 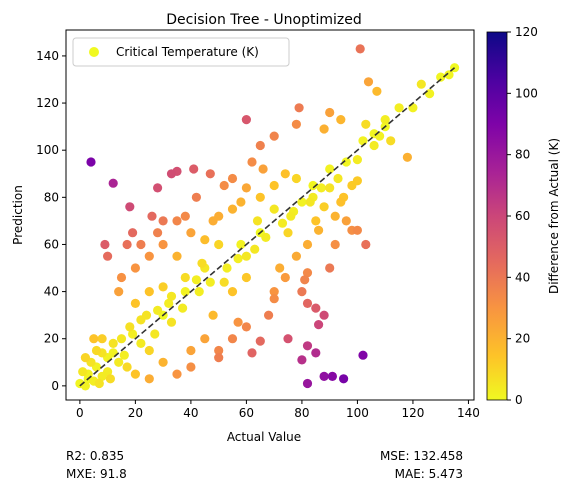 I want to click on x-axis-ticks: 0 20 40 60 80 100 120 140, so click(x=278, y=410).